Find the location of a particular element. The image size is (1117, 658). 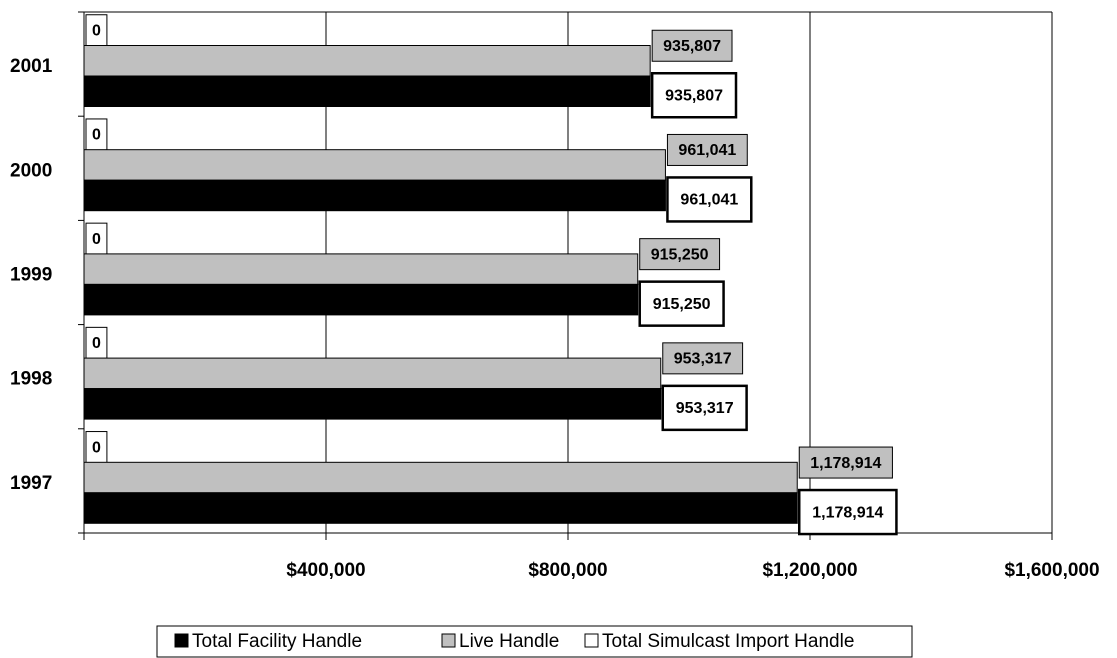

legend-label: Live Handle is located at coordinates (509, 641).